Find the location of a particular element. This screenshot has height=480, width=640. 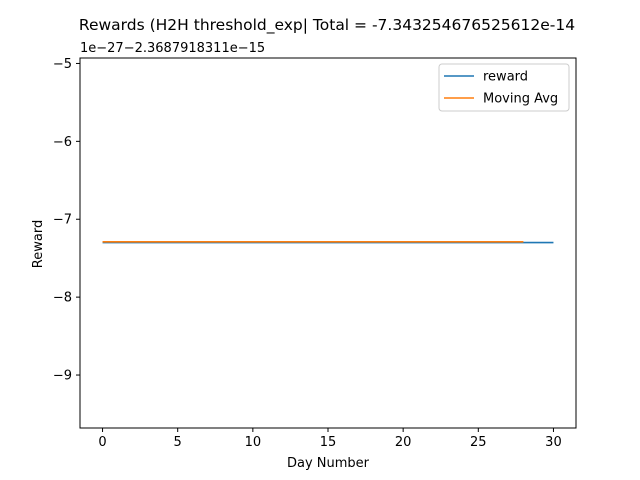

x-axis-ticks: 0 5 10 15 20 25 30 is located at coordinates (330, 439).